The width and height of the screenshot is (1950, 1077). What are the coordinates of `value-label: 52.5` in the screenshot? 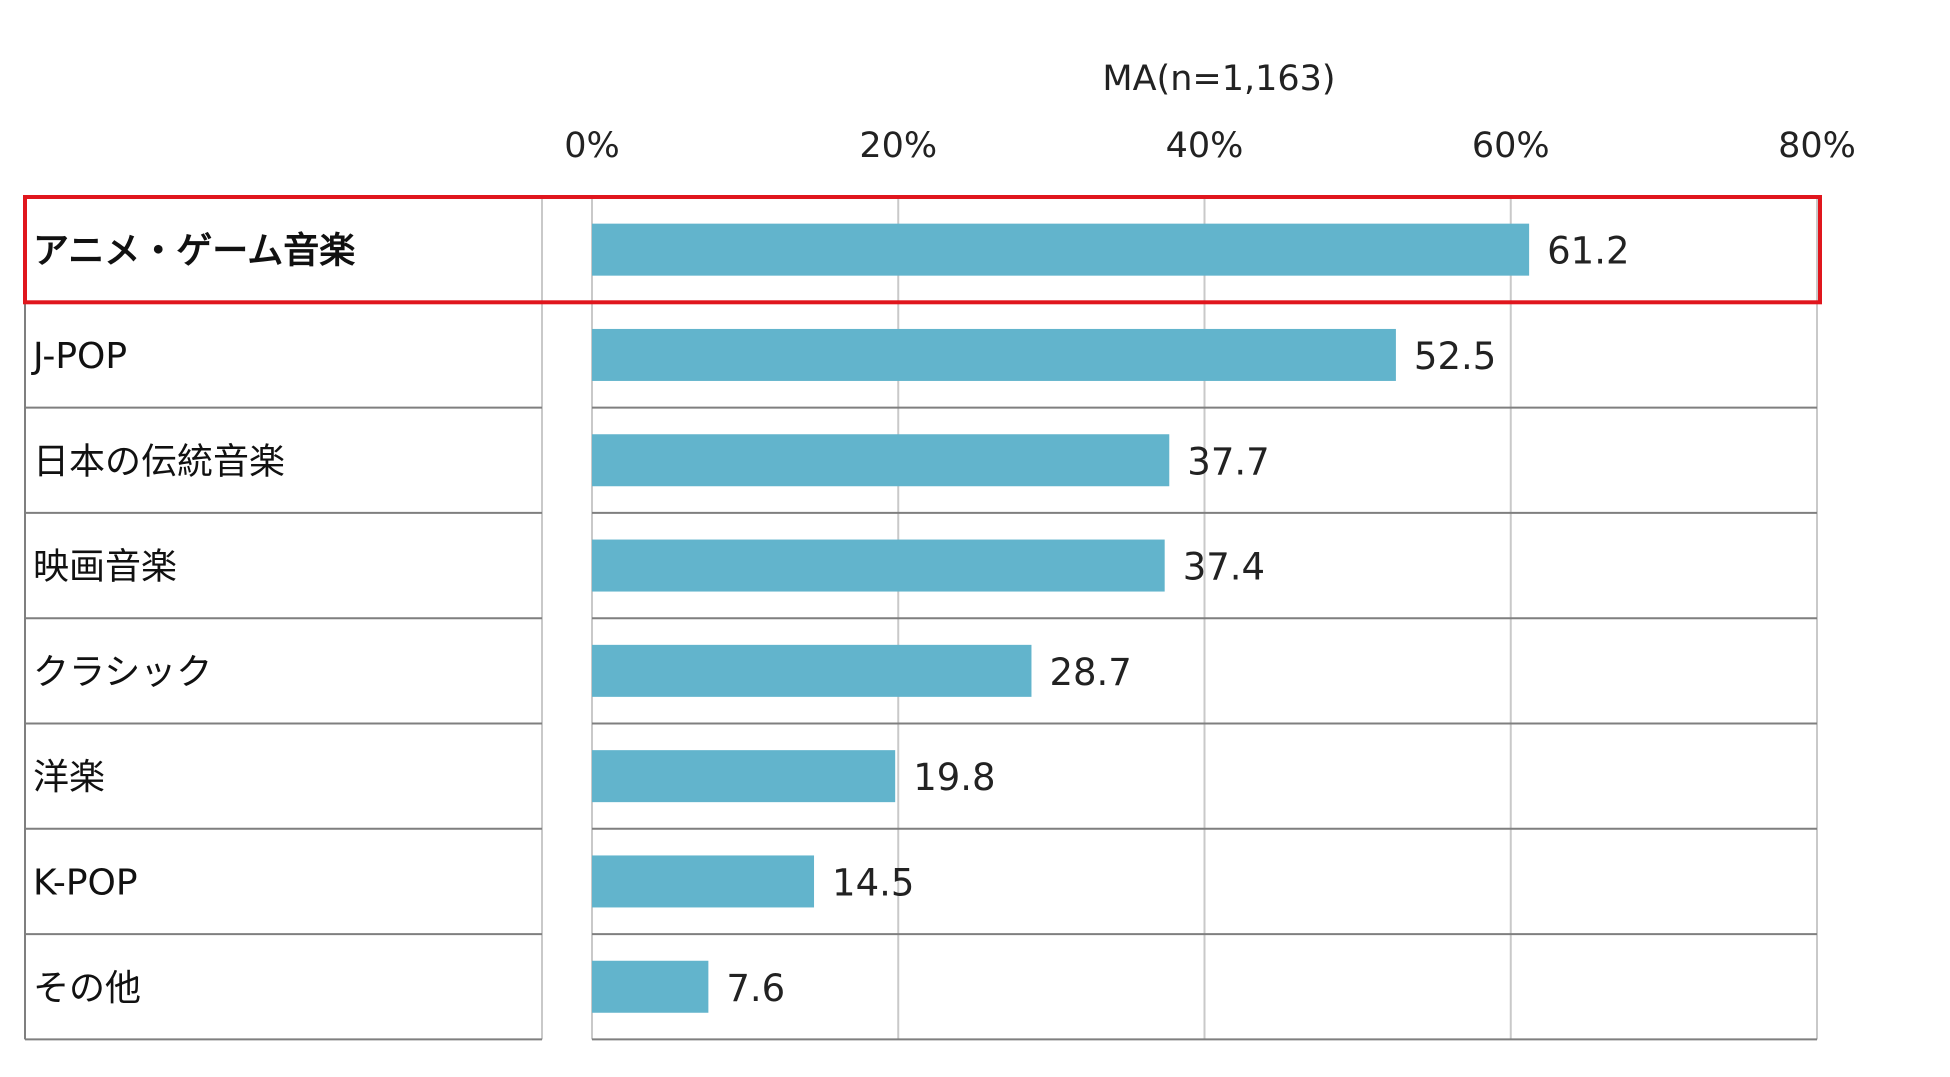 It's located at (1455, 356).